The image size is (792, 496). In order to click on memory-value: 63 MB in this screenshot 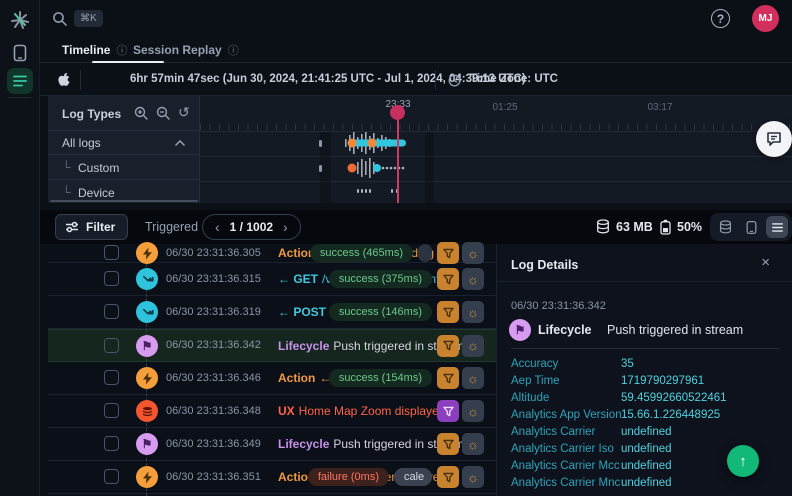, I will do `click(634, 226)`.